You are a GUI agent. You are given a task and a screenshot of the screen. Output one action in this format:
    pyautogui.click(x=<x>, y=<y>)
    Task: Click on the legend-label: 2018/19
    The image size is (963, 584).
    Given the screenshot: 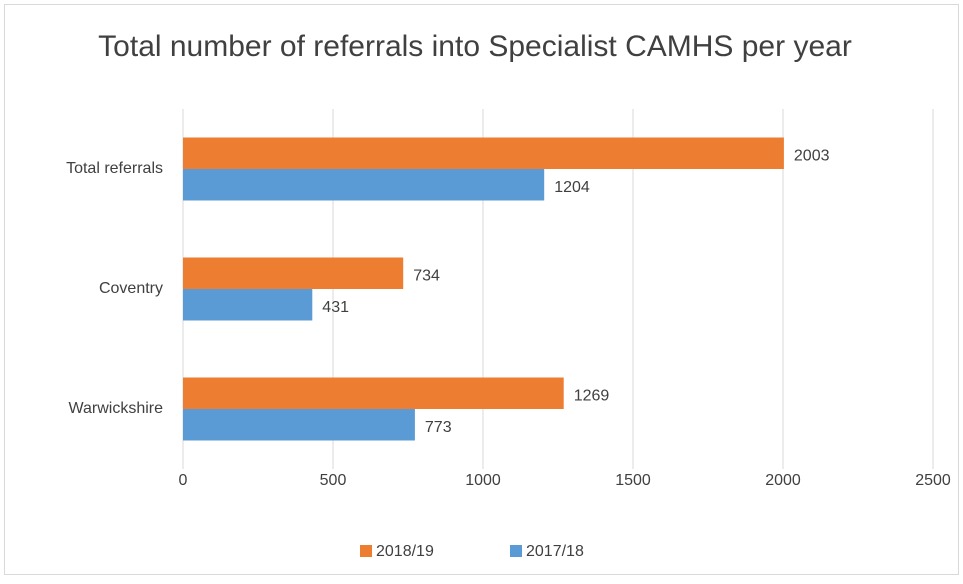 What is the action you would take?
    pyautogui.click(x=405, y=551)
    